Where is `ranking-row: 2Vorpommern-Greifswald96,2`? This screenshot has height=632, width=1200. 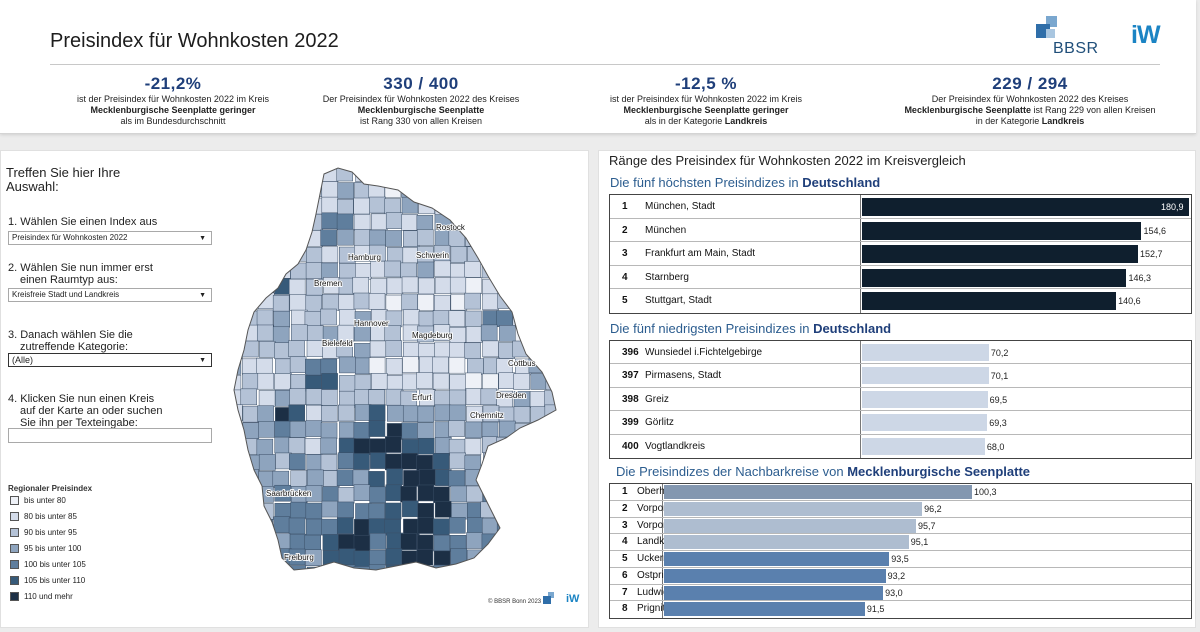 ranking-row: 2Vorpommern-Greifswald96,2 is located at coordinates (900, 509).